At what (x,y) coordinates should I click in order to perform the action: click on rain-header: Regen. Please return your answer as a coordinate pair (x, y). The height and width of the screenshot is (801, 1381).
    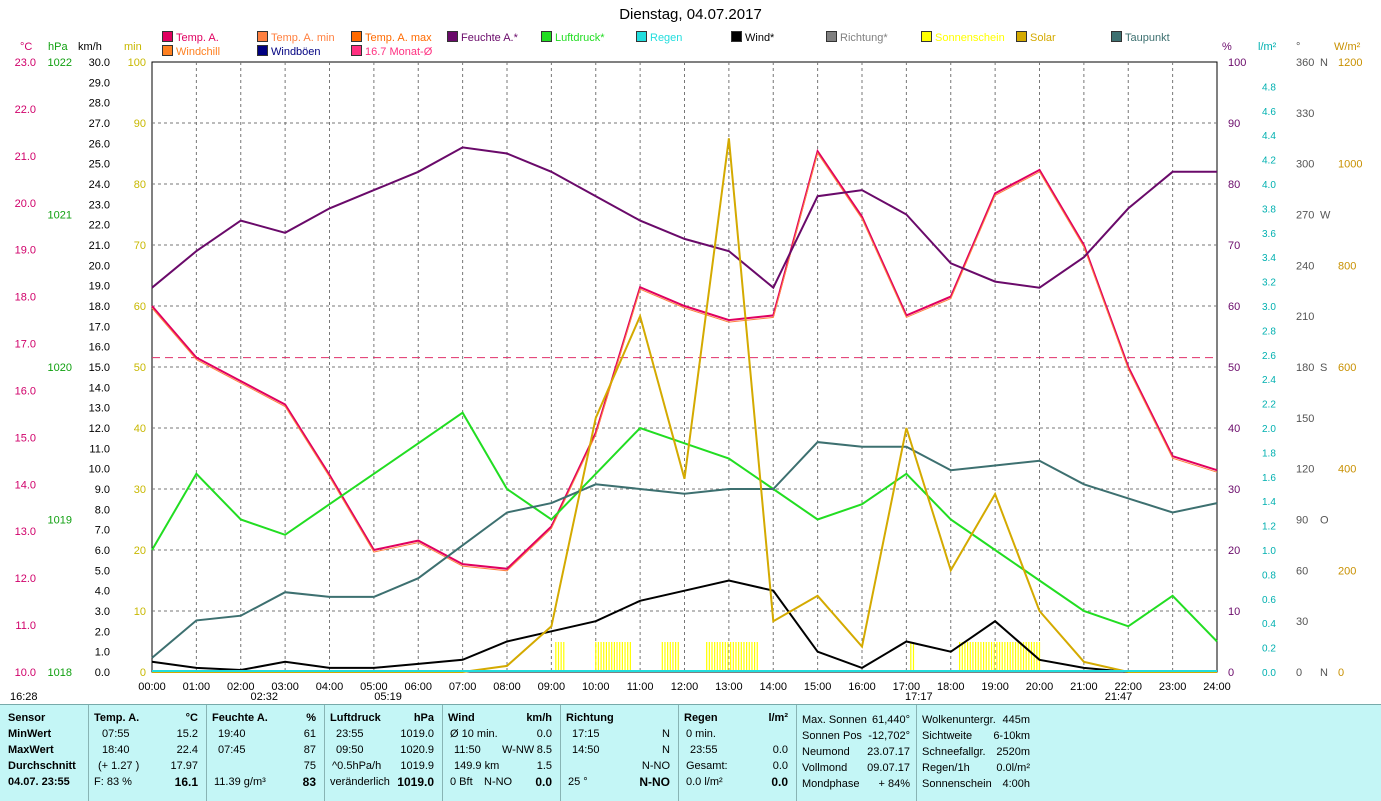
    Looking at the image, I should click on (701, 718).